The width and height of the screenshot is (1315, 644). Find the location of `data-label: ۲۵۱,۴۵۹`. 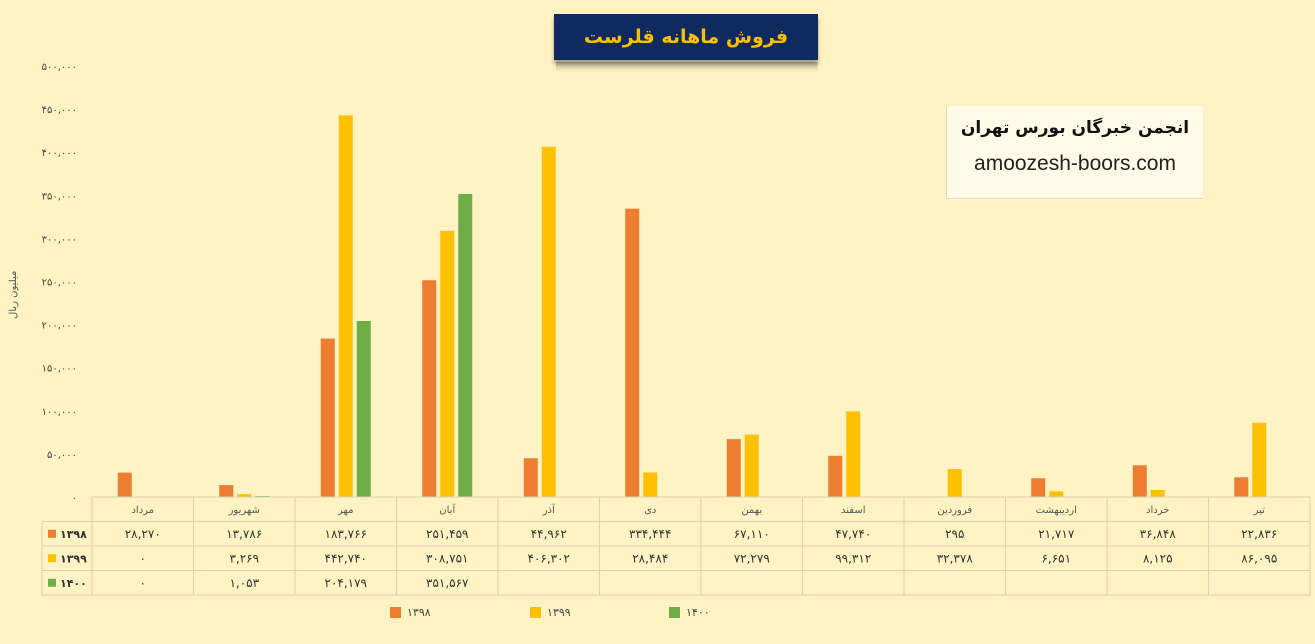

data-label: ۲۵۱,۴۵۹ is located at coordinates (447, 534).